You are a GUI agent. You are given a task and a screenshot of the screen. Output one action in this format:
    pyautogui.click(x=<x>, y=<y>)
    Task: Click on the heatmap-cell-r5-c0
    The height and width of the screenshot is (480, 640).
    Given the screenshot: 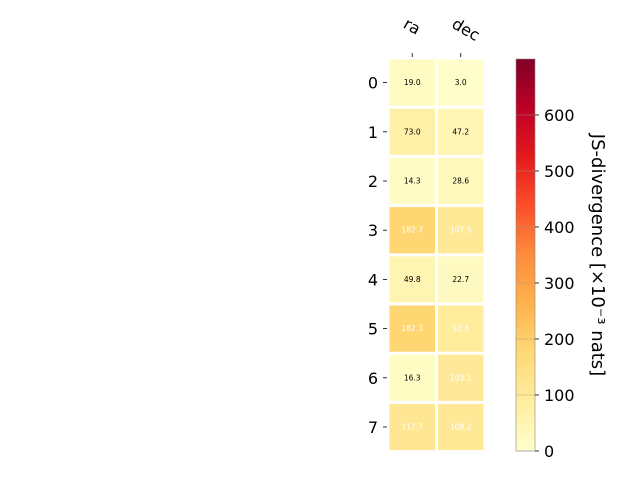 What is the action you would take?
    pyautogui.click(x=412, y=328)
    